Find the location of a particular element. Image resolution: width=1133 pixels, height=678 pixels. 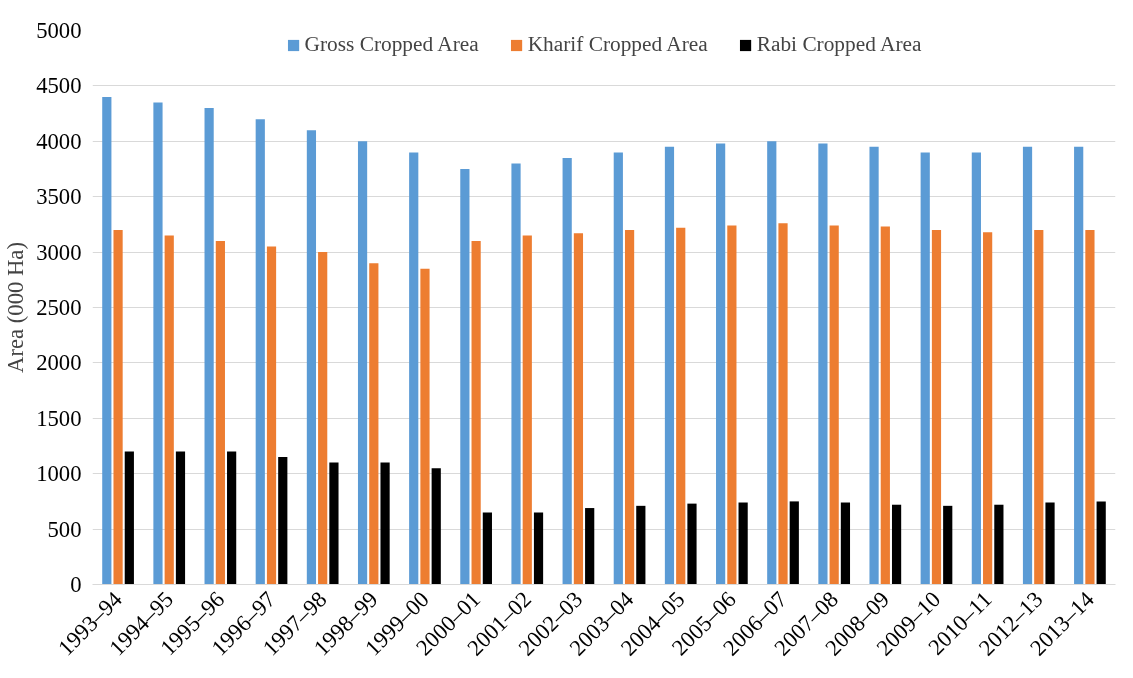

y-tick-label: 1000 is located at coordinates (59, 474).